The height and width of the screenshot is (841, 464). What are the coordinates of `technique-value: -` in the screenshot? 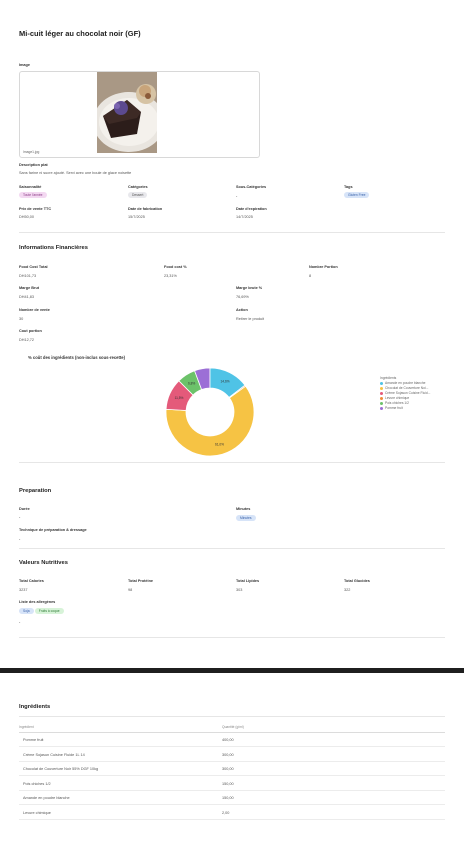 It's located at (20, 539).